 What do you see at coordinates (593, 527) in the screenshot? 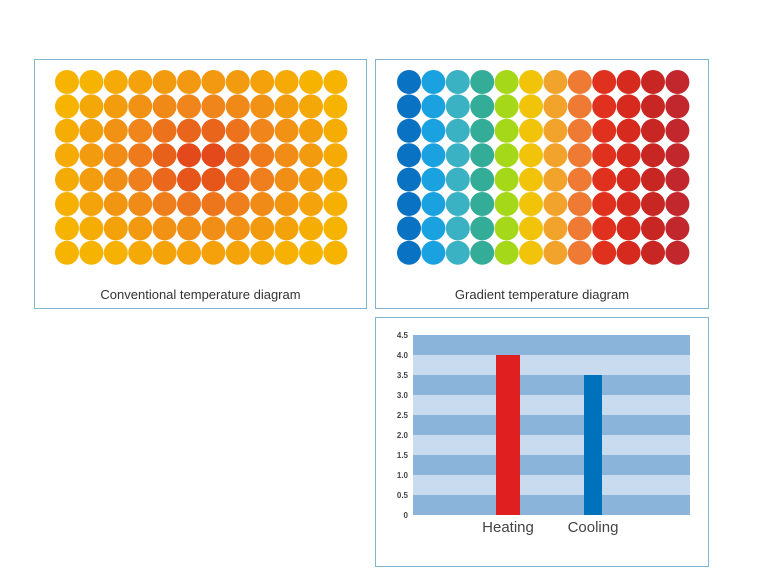
I see `x-category-label: Cooling` at bounding box center [593, 527].